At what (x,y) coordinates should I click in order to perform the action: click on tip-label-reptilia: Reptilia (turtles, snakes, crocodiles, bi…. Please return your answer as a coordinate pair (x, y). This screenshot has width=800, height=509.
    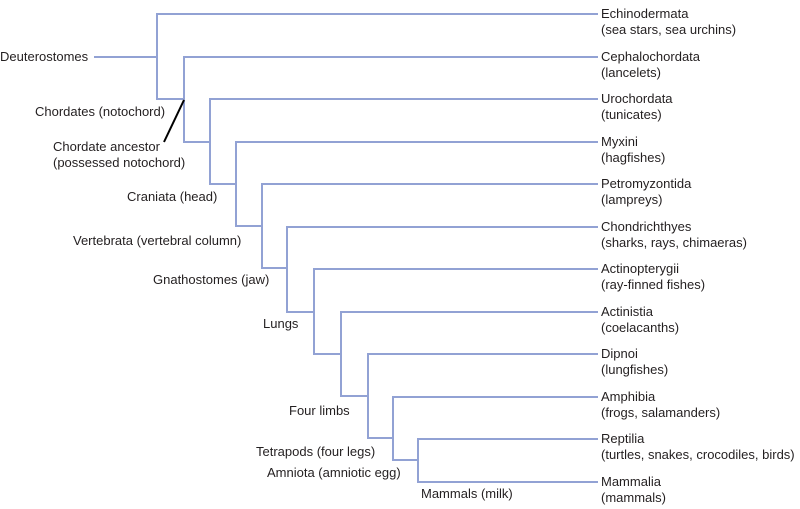
    Looking at the image, I should click on (698, 447).